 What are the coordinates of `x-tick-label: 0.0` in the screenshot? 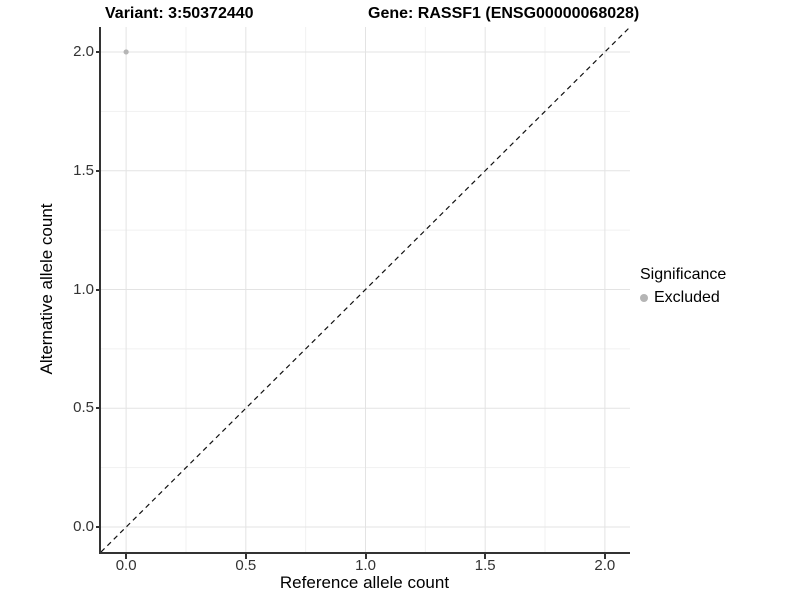 It's located at (126, 565).